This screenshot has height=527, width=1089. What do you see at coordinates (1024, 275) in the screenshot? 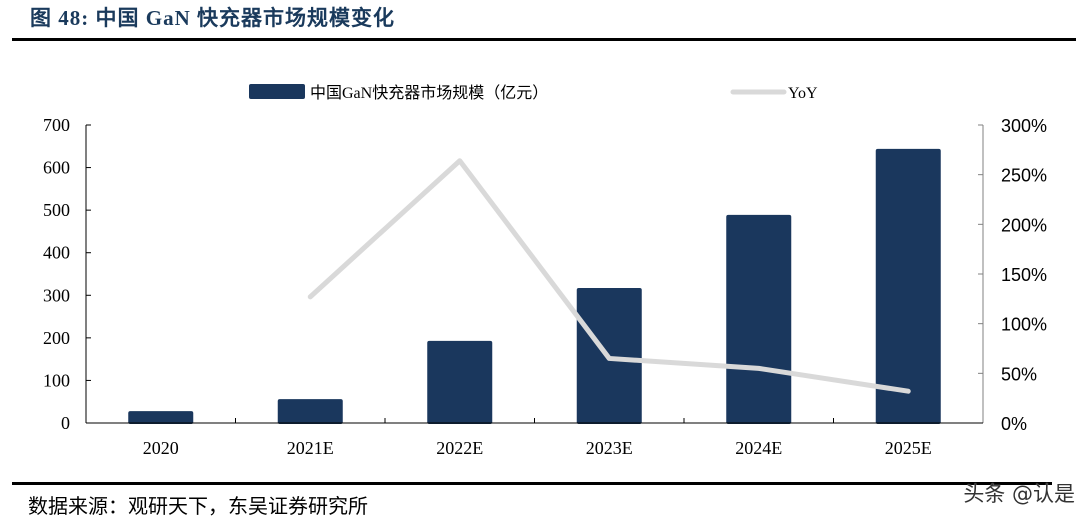
I see `right-tick-label: 150%` at bounding box center [1024, 275].